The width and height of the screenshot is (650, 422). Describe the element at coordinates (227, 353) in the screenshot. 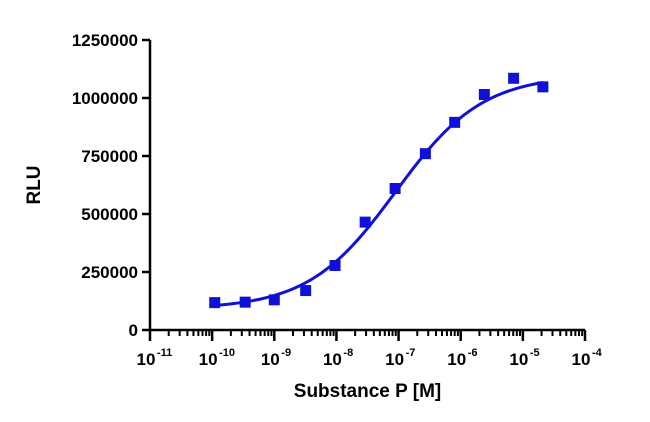

I see `x-tick-exponent: -10` at that location.